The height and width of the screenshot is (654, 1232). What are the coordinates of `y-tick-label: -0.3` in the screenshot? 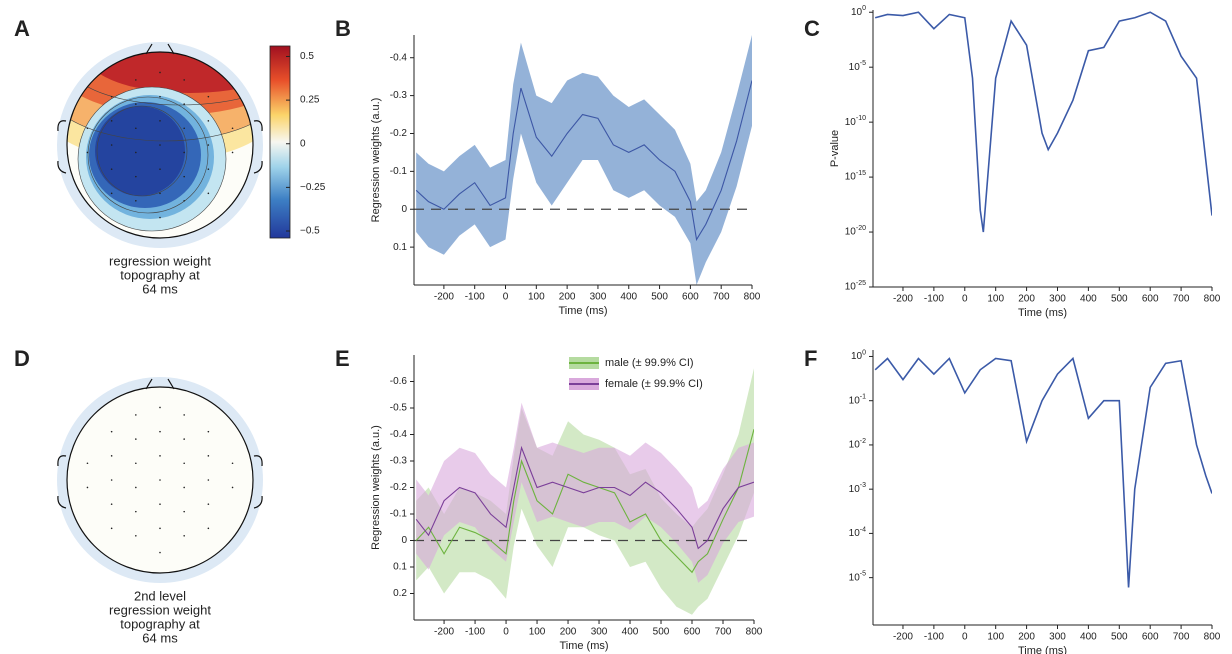 It's located at (399, 461).